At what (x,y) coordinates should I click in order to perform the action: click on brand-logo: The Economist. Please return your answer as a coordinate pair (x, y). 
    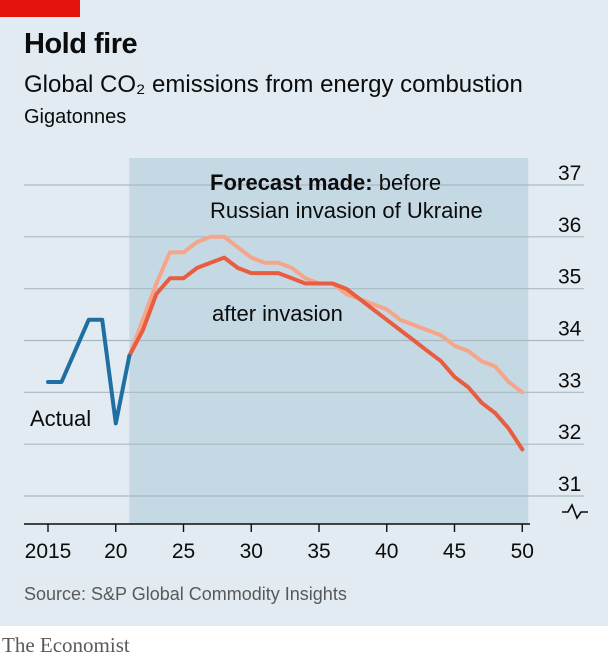
    Looking at the image, I should click on (66, 645).